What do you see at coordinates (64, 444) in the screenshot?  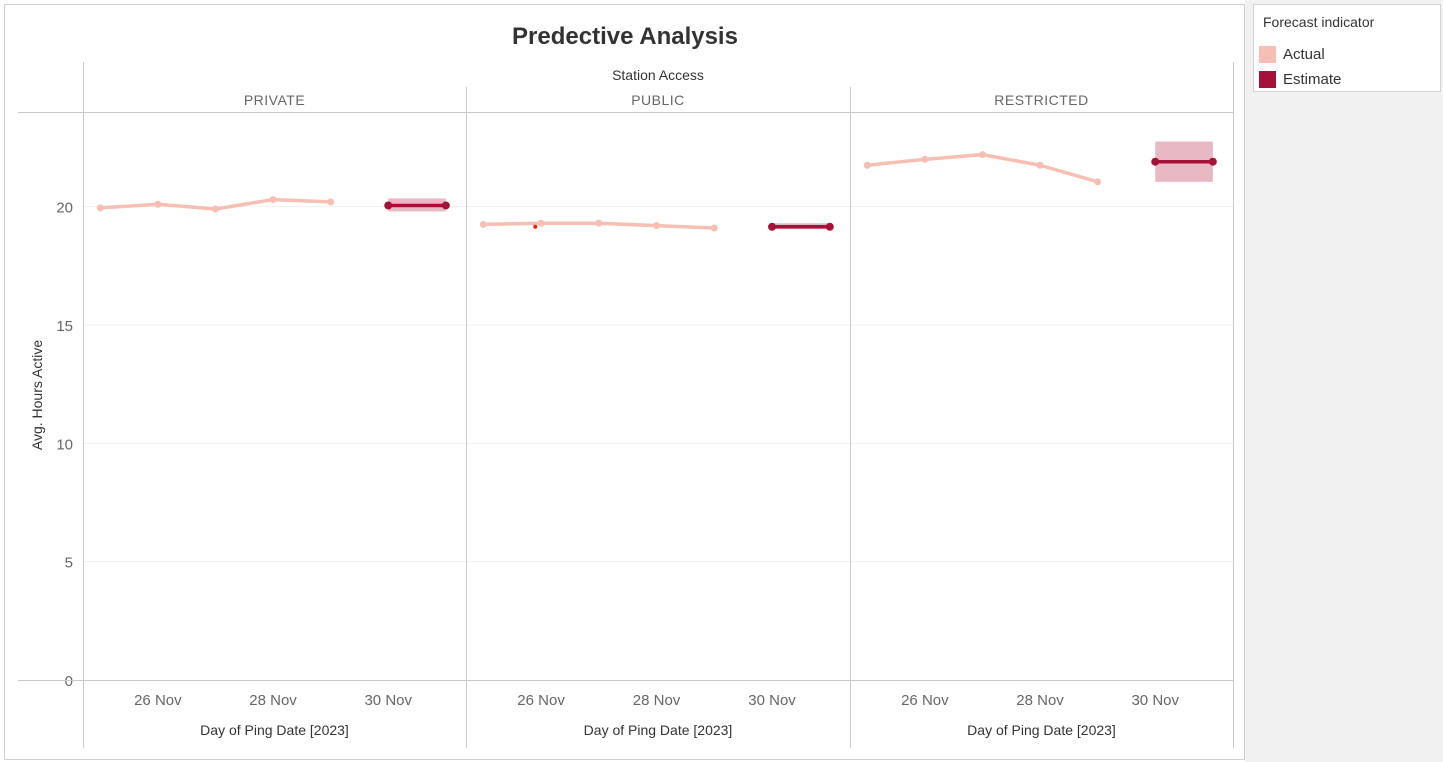 I see `y-tick-label: 10` at bounding box center [64, 444].